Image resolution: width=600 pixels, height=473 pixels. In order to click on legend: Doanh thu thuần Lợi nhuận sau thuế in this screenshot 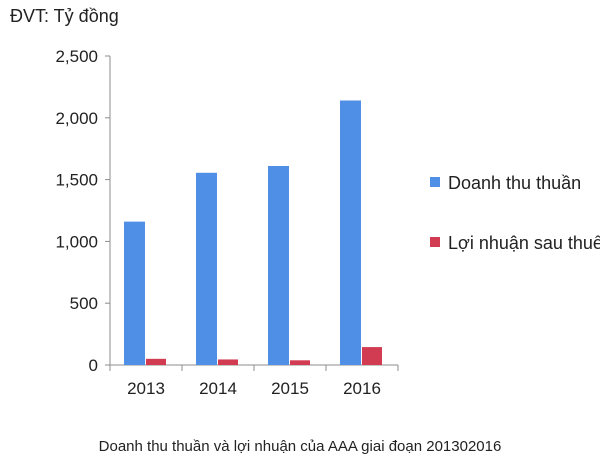, I will do `click(515, 230)`.